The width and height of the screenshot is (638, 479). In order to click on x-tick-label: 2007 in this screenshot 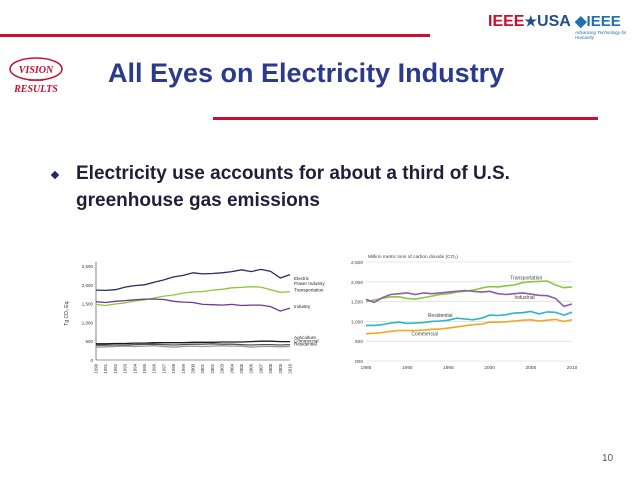, I will do `click(260, 368)`.